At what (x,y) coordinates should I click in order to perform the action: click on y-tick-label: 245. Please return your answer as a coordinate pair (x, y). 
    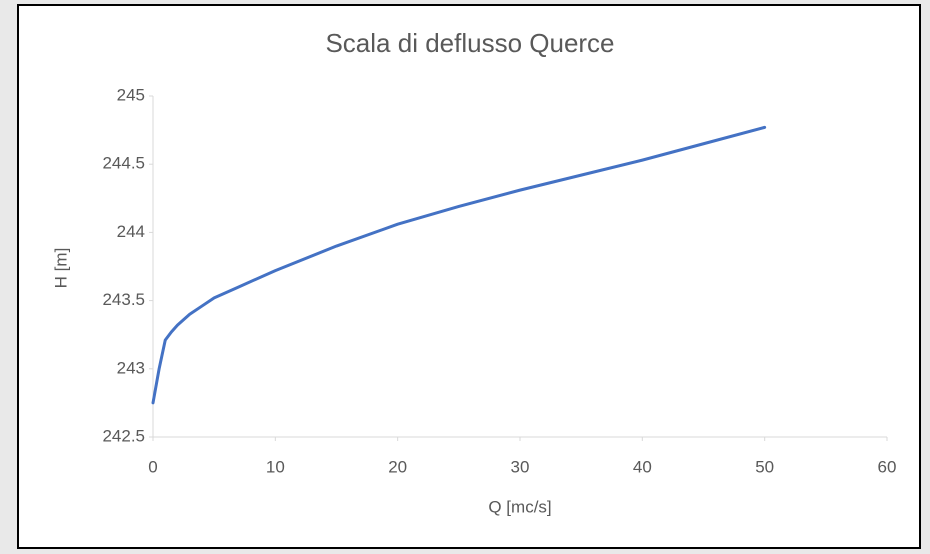
    Looking at the image, I should click on (131, 94).